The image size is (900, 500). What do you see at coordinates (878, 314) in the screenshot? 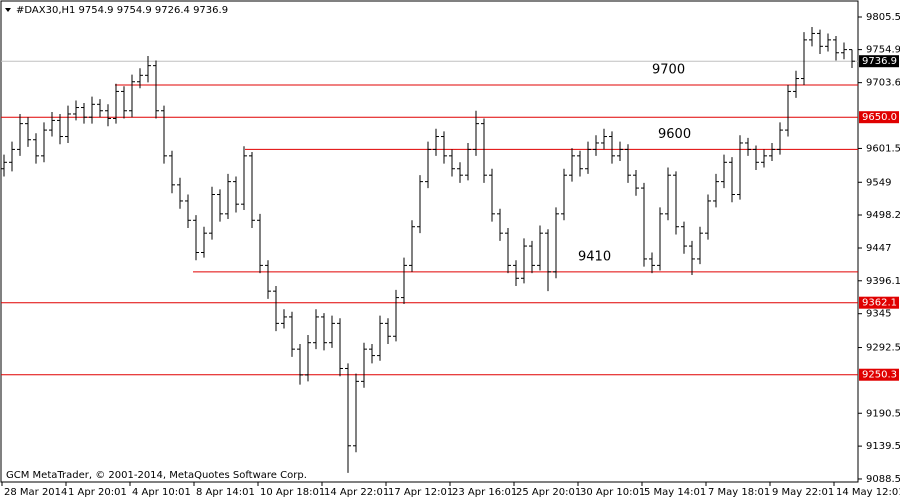
I see `y-tick-label: 9345` at bounding box center [878, 314].